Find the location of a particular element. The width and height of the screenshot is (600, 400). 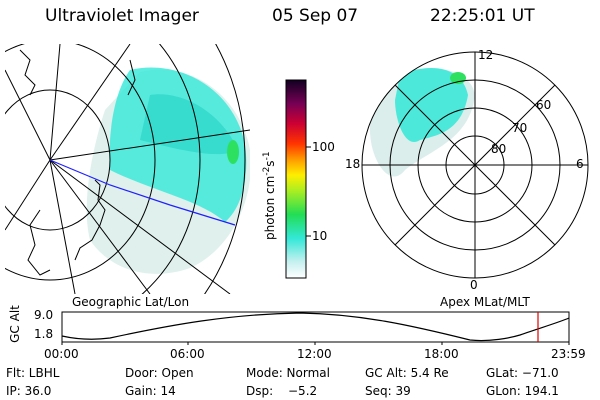

time-tick-2359: 23:59 is located at coordinates (568, 354).